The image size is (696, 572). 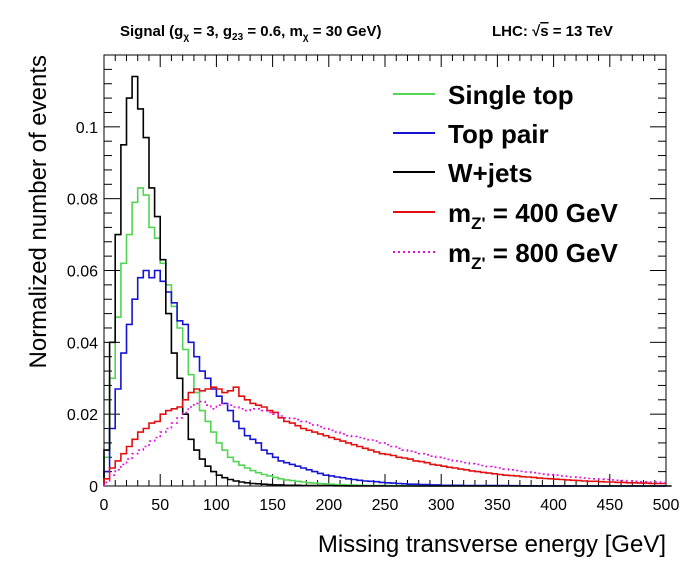 I want to click on signal-label: Signal (g, so click(x=151, y=31).